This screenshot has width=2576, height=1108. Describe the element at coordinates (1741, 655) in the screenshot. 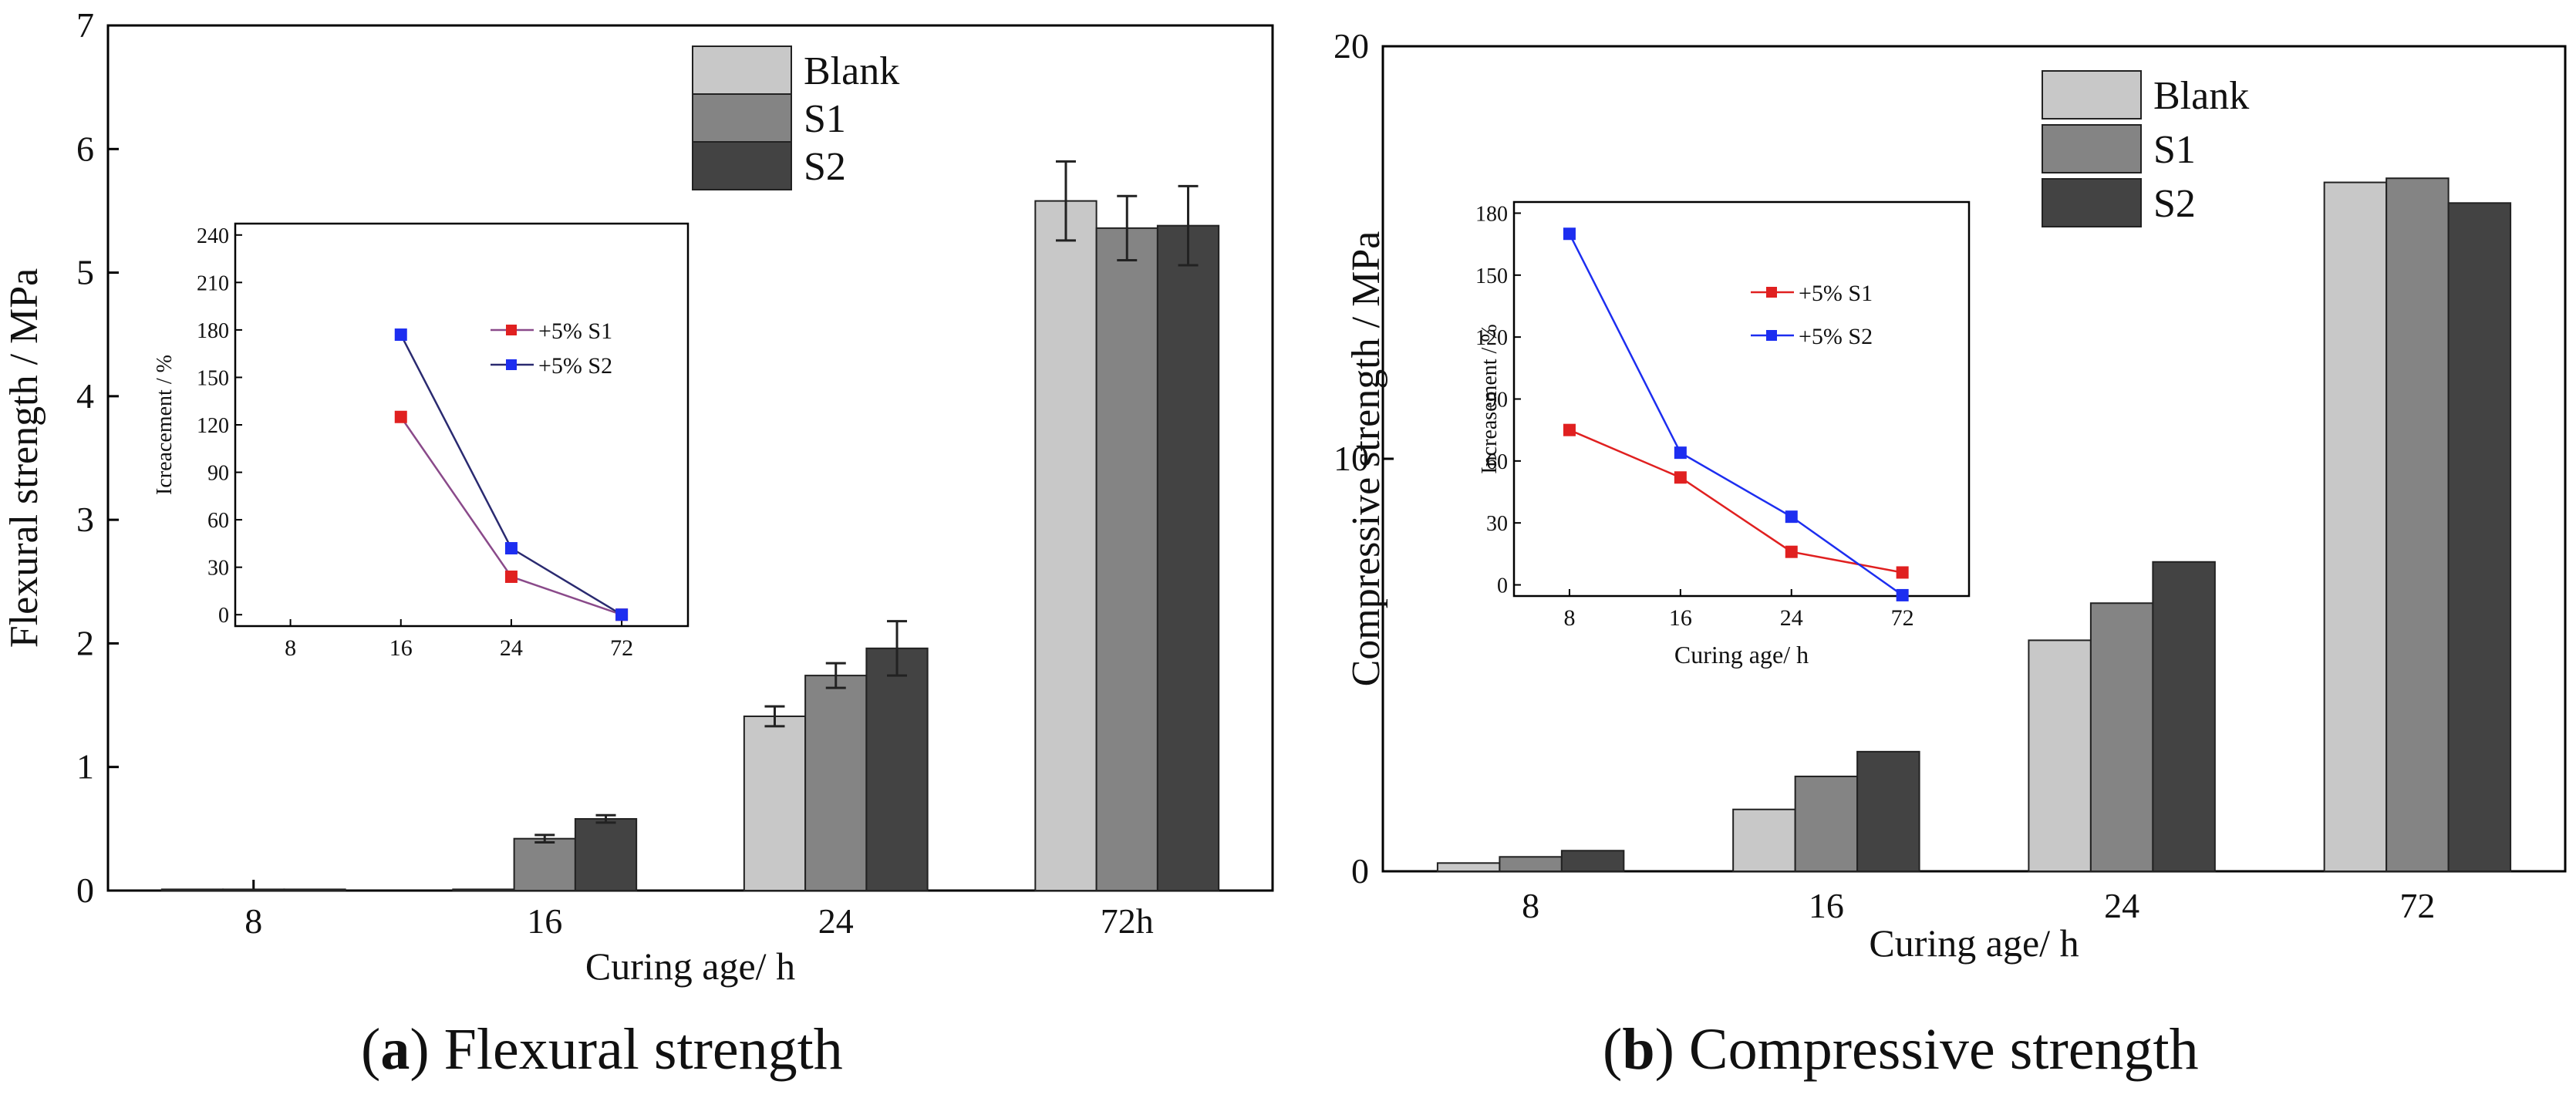

I see `inset-x-axis-label: Curing age/ h` at that location.